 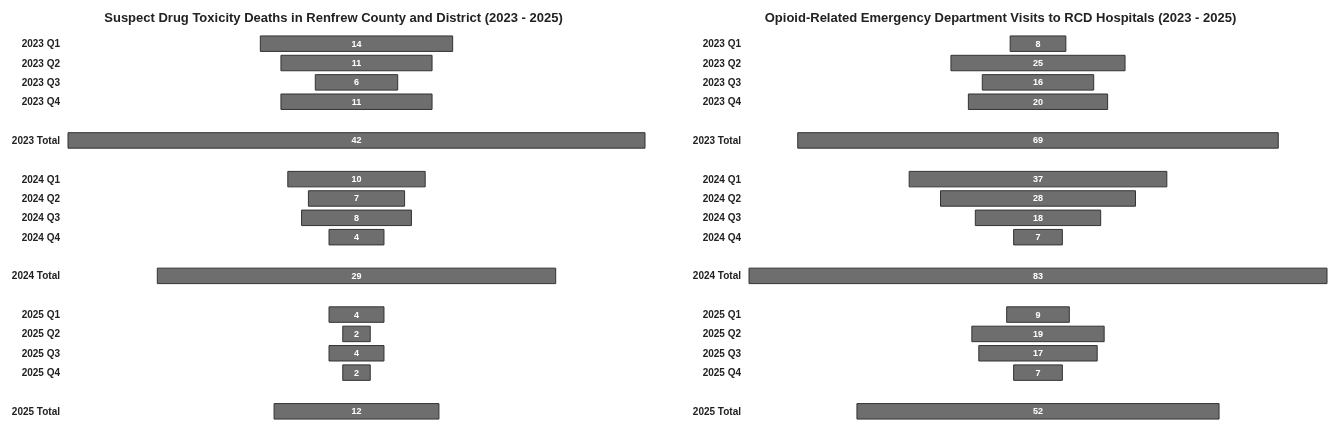 What do you see at coordinates (1038, 179) in the screenshot?
I see `data-label: 37` at bounding box center [1038, 179].